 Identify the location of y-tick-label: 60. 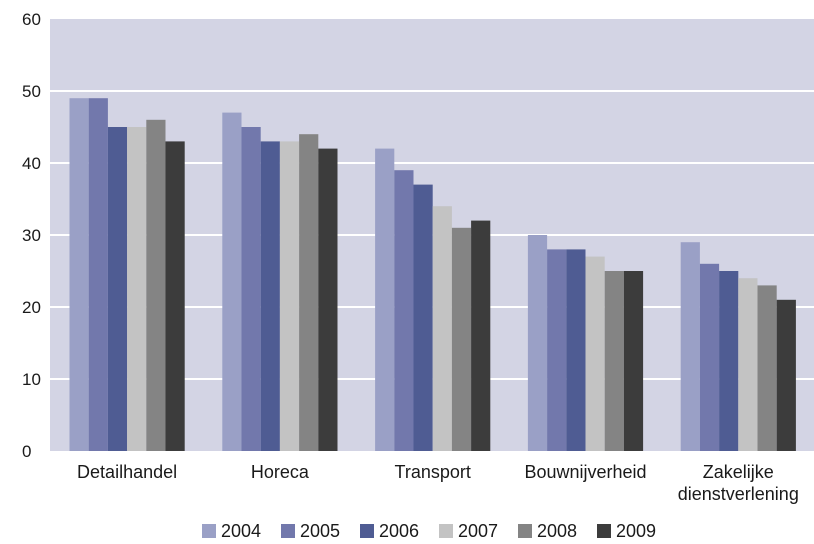
(31, 19).